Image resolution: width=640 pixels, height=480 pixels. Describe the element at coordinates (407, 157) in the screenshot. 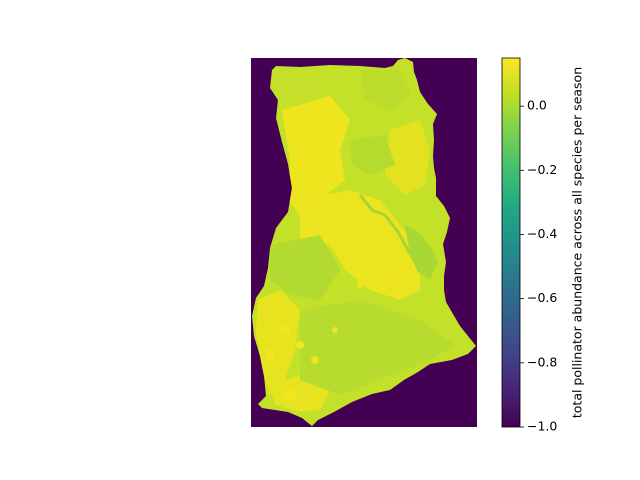

I see `high-zone-east` at that location.